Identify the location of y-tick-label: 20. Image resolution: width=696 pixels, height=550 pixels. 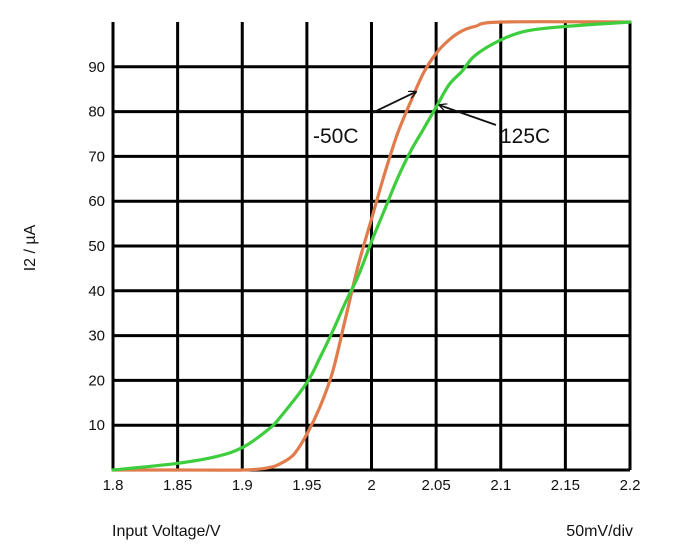
(96, 380).